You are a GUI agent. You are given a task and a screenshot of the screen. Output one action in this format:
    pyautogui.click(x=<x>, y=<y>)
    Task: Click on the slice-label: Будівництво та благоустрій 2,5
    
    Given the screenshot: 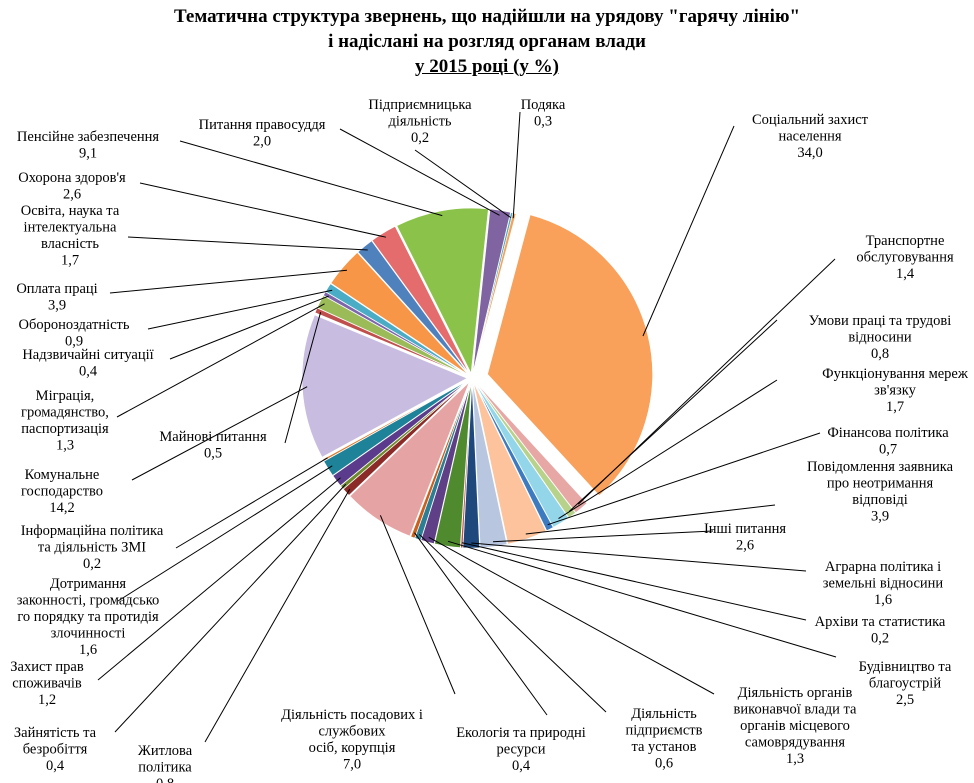 What is the action you would take?
    pyautogui.click(x=905, y=683)
    